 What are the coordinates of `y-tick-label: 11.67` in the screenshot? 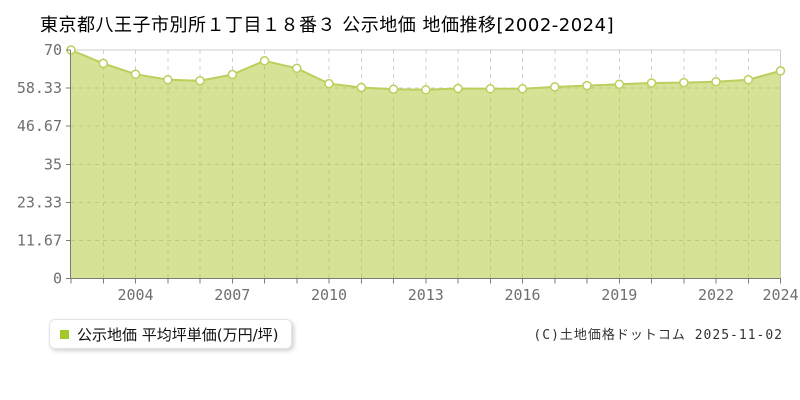 It's located at (39, 240).